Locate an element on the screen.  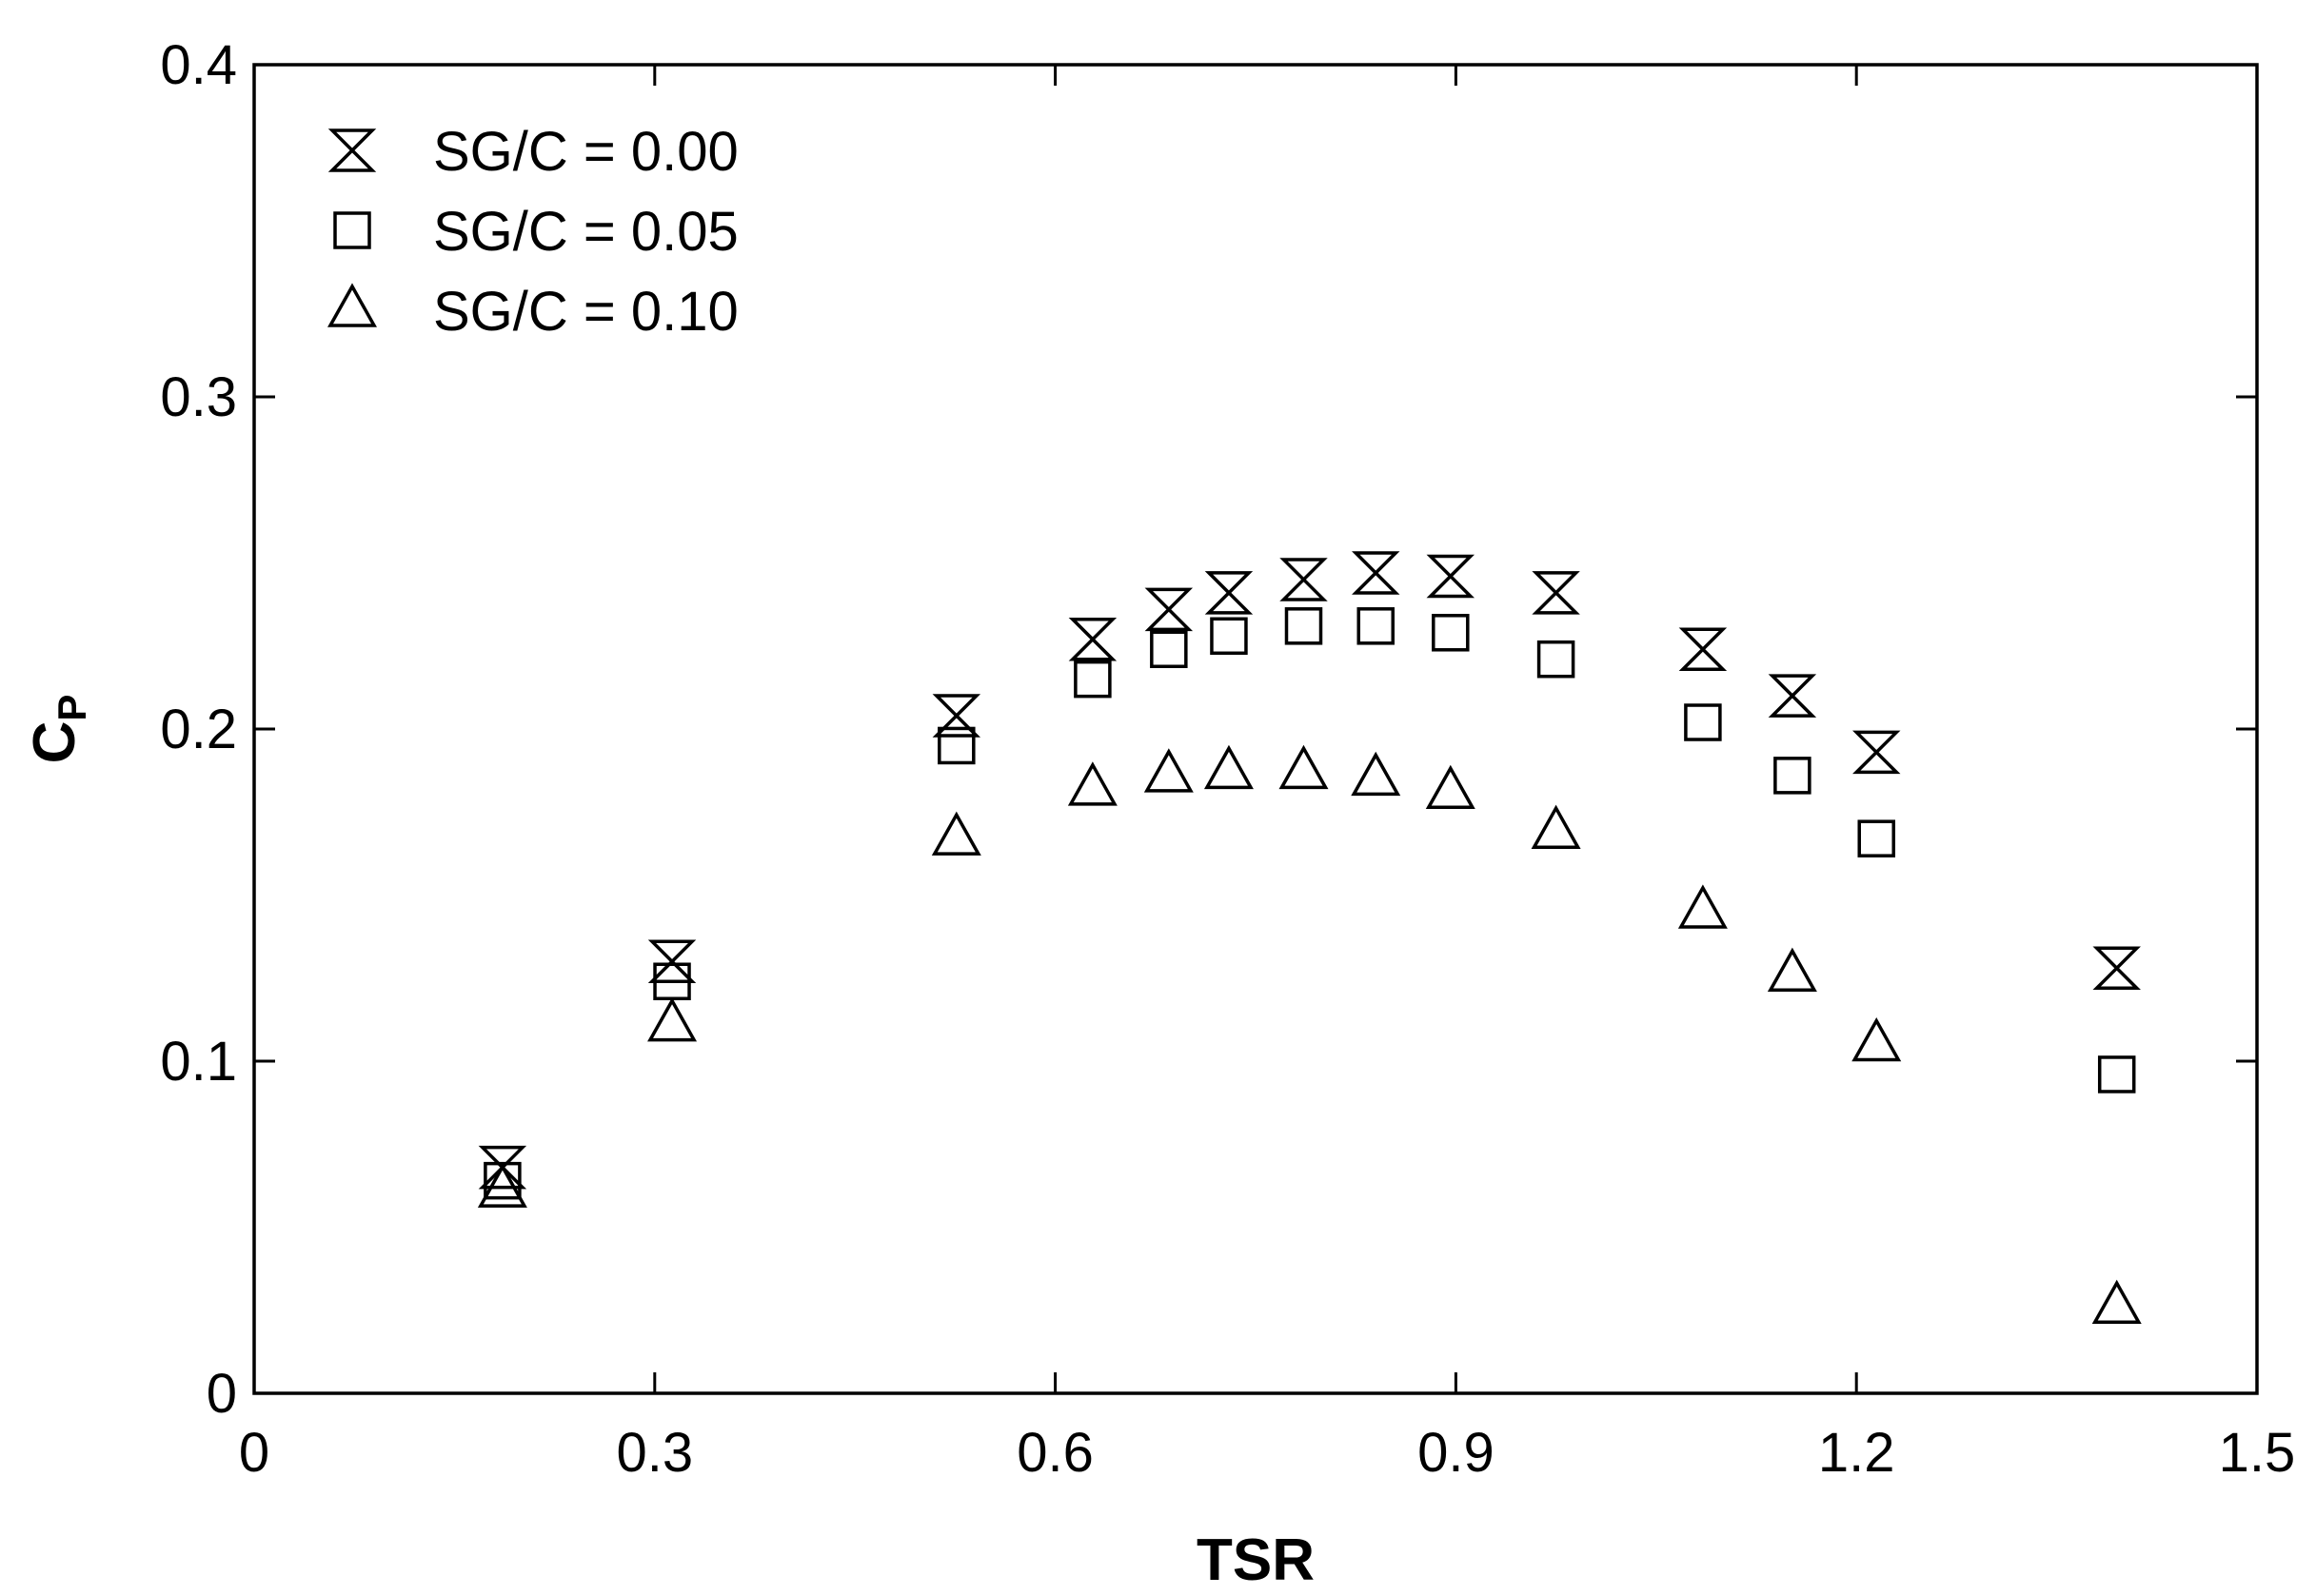
y-axis-title-subscript: P is located at coordinates (71, 708).